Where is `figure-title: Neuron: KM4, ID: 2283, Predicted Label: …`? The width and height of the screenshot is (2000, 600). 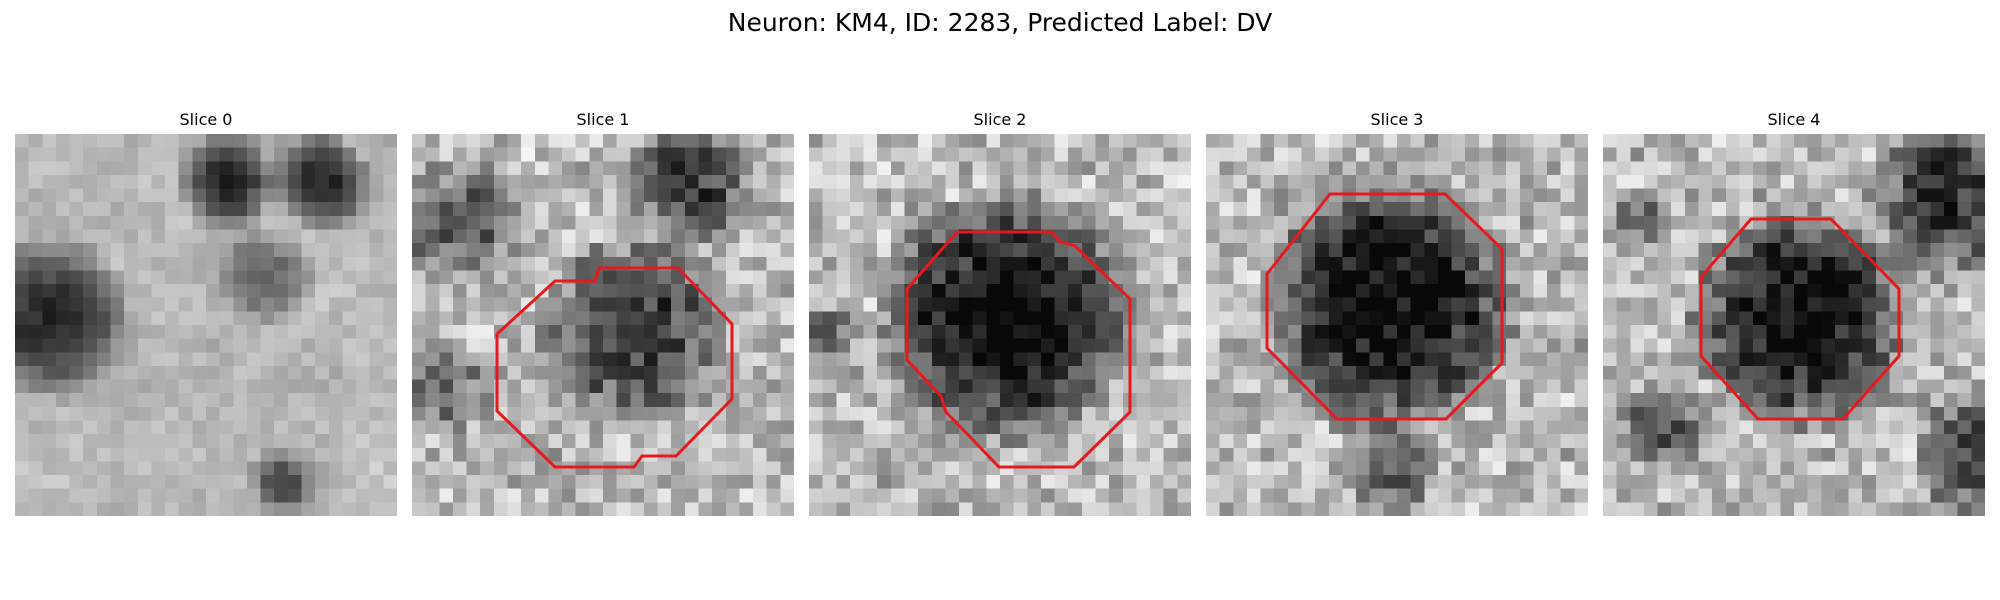
figure-title: Neuron: KM4, ID: 2283, Predicted Label: … is located at coordinates (1000, 22).